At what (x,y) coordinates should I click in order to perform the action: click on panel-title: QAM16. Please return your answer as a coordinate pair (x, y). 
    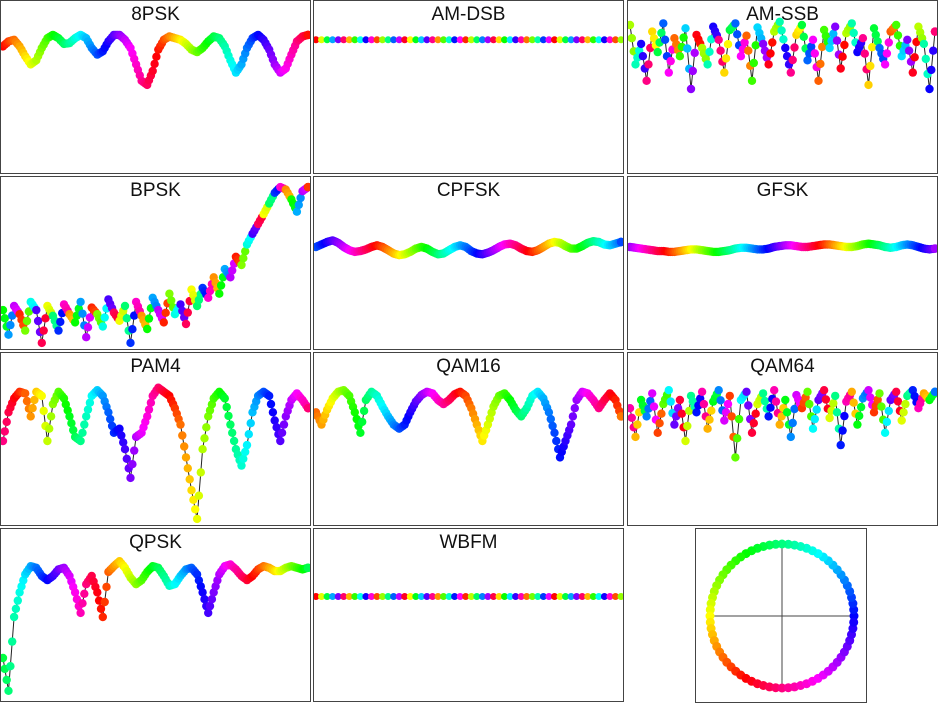
    Looking at the image, I should click on (468, 366).